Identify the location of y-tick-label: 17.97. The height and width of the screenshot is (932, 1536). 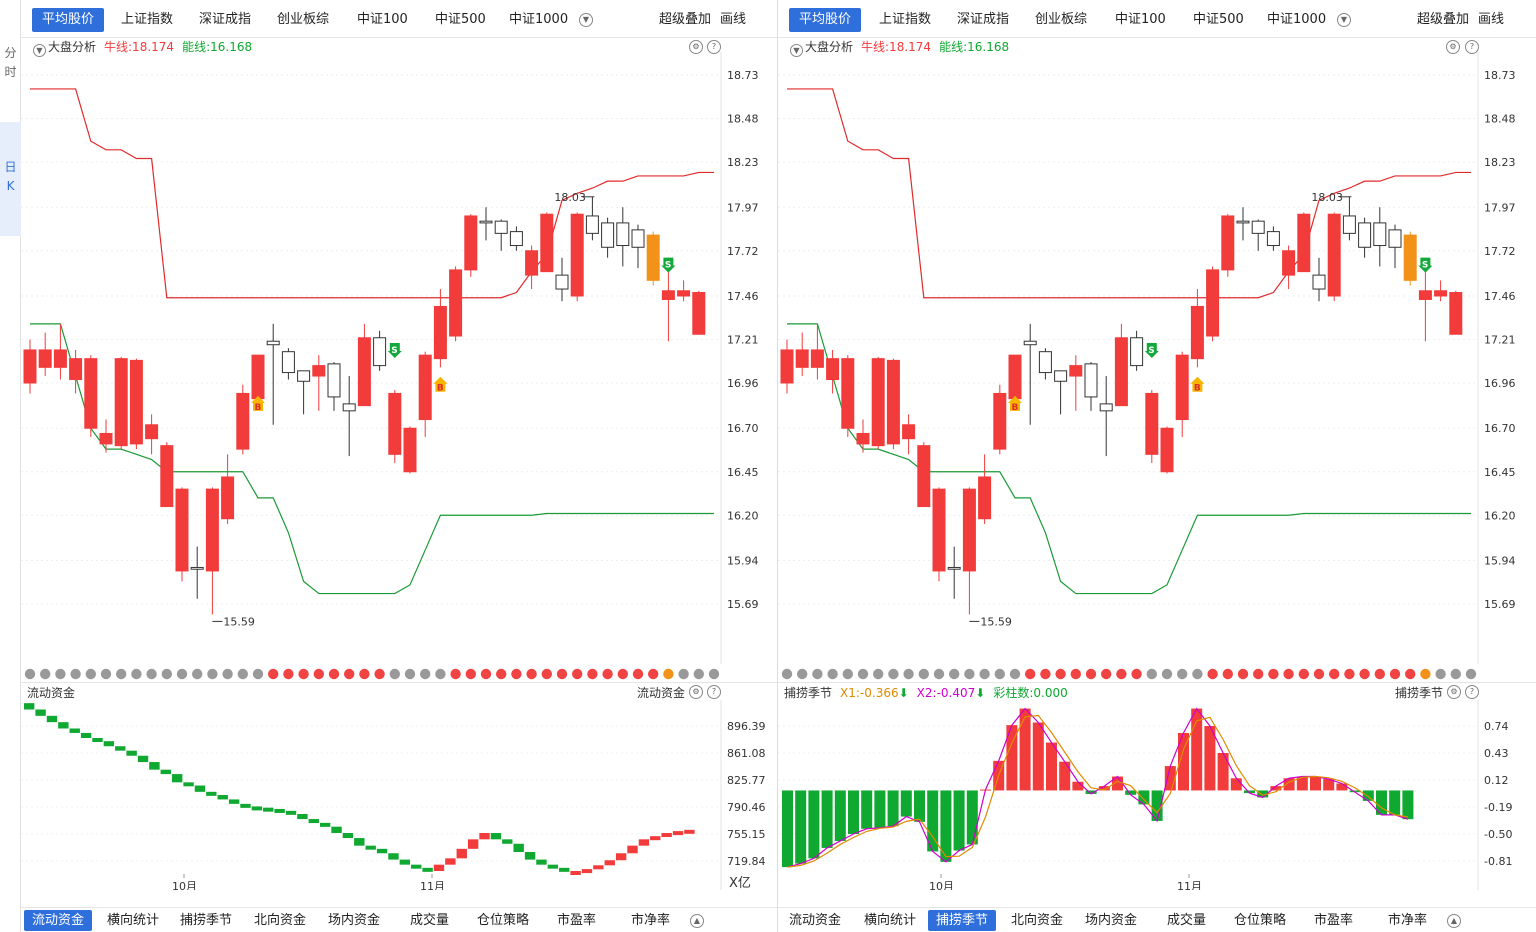
(1500, 207).